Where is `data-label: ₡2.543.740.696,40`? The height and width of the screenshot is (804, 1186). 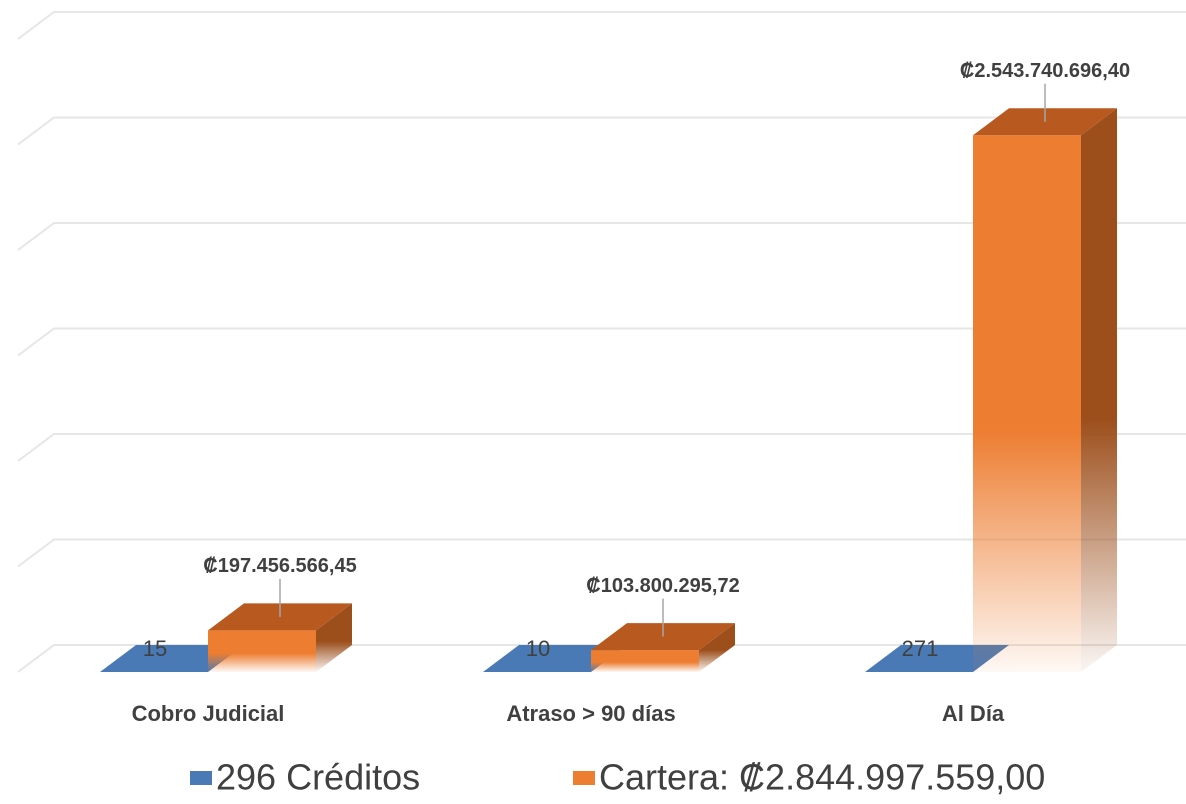 data-label: ₡2.543.740.696,40 is located at coordinates (1045, 71).